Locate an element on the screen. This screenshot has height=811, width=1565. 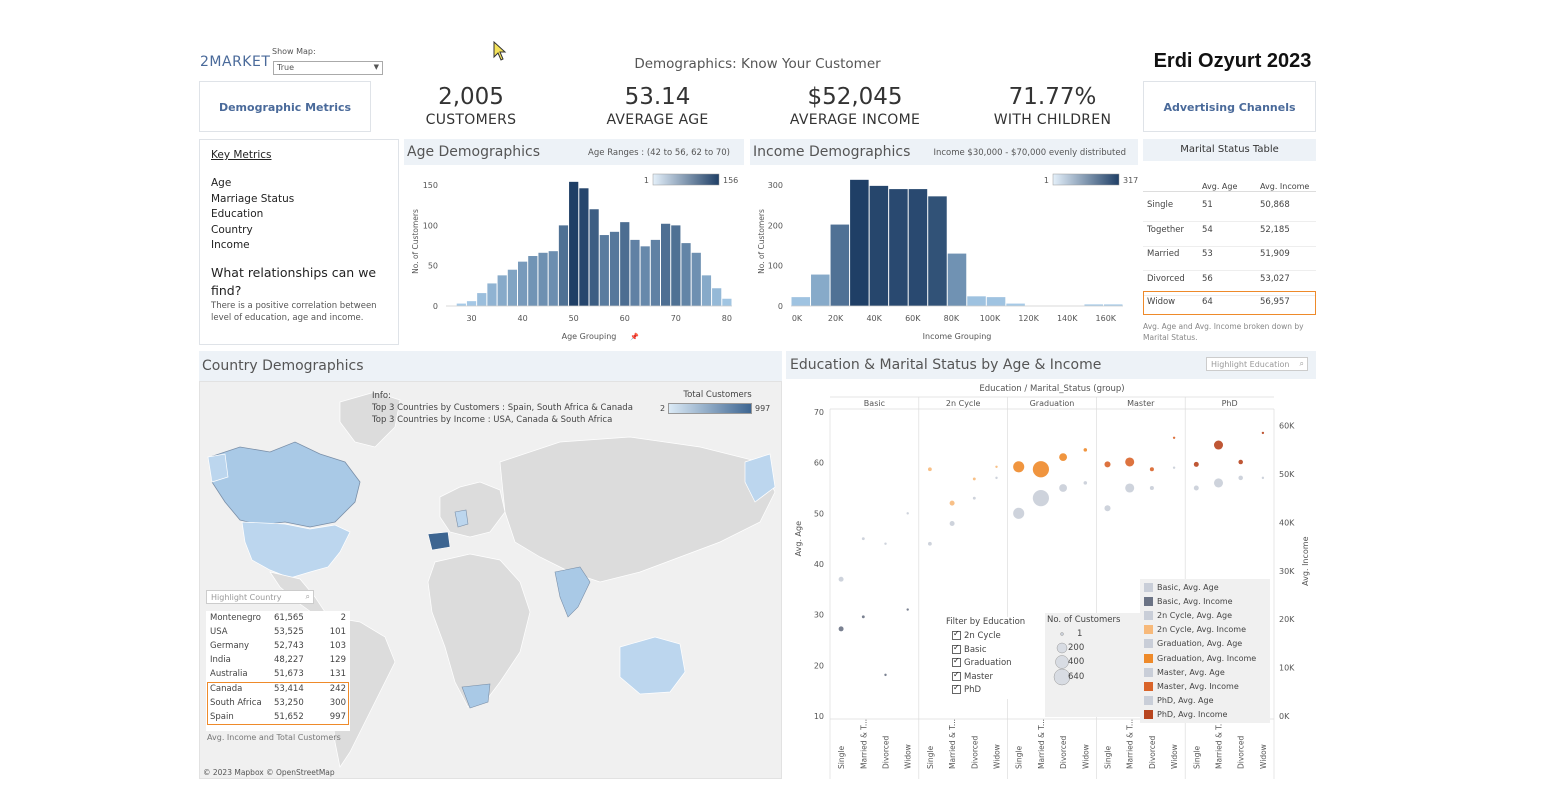
y-tick-label: 0 is located at coordinates (435, 306).